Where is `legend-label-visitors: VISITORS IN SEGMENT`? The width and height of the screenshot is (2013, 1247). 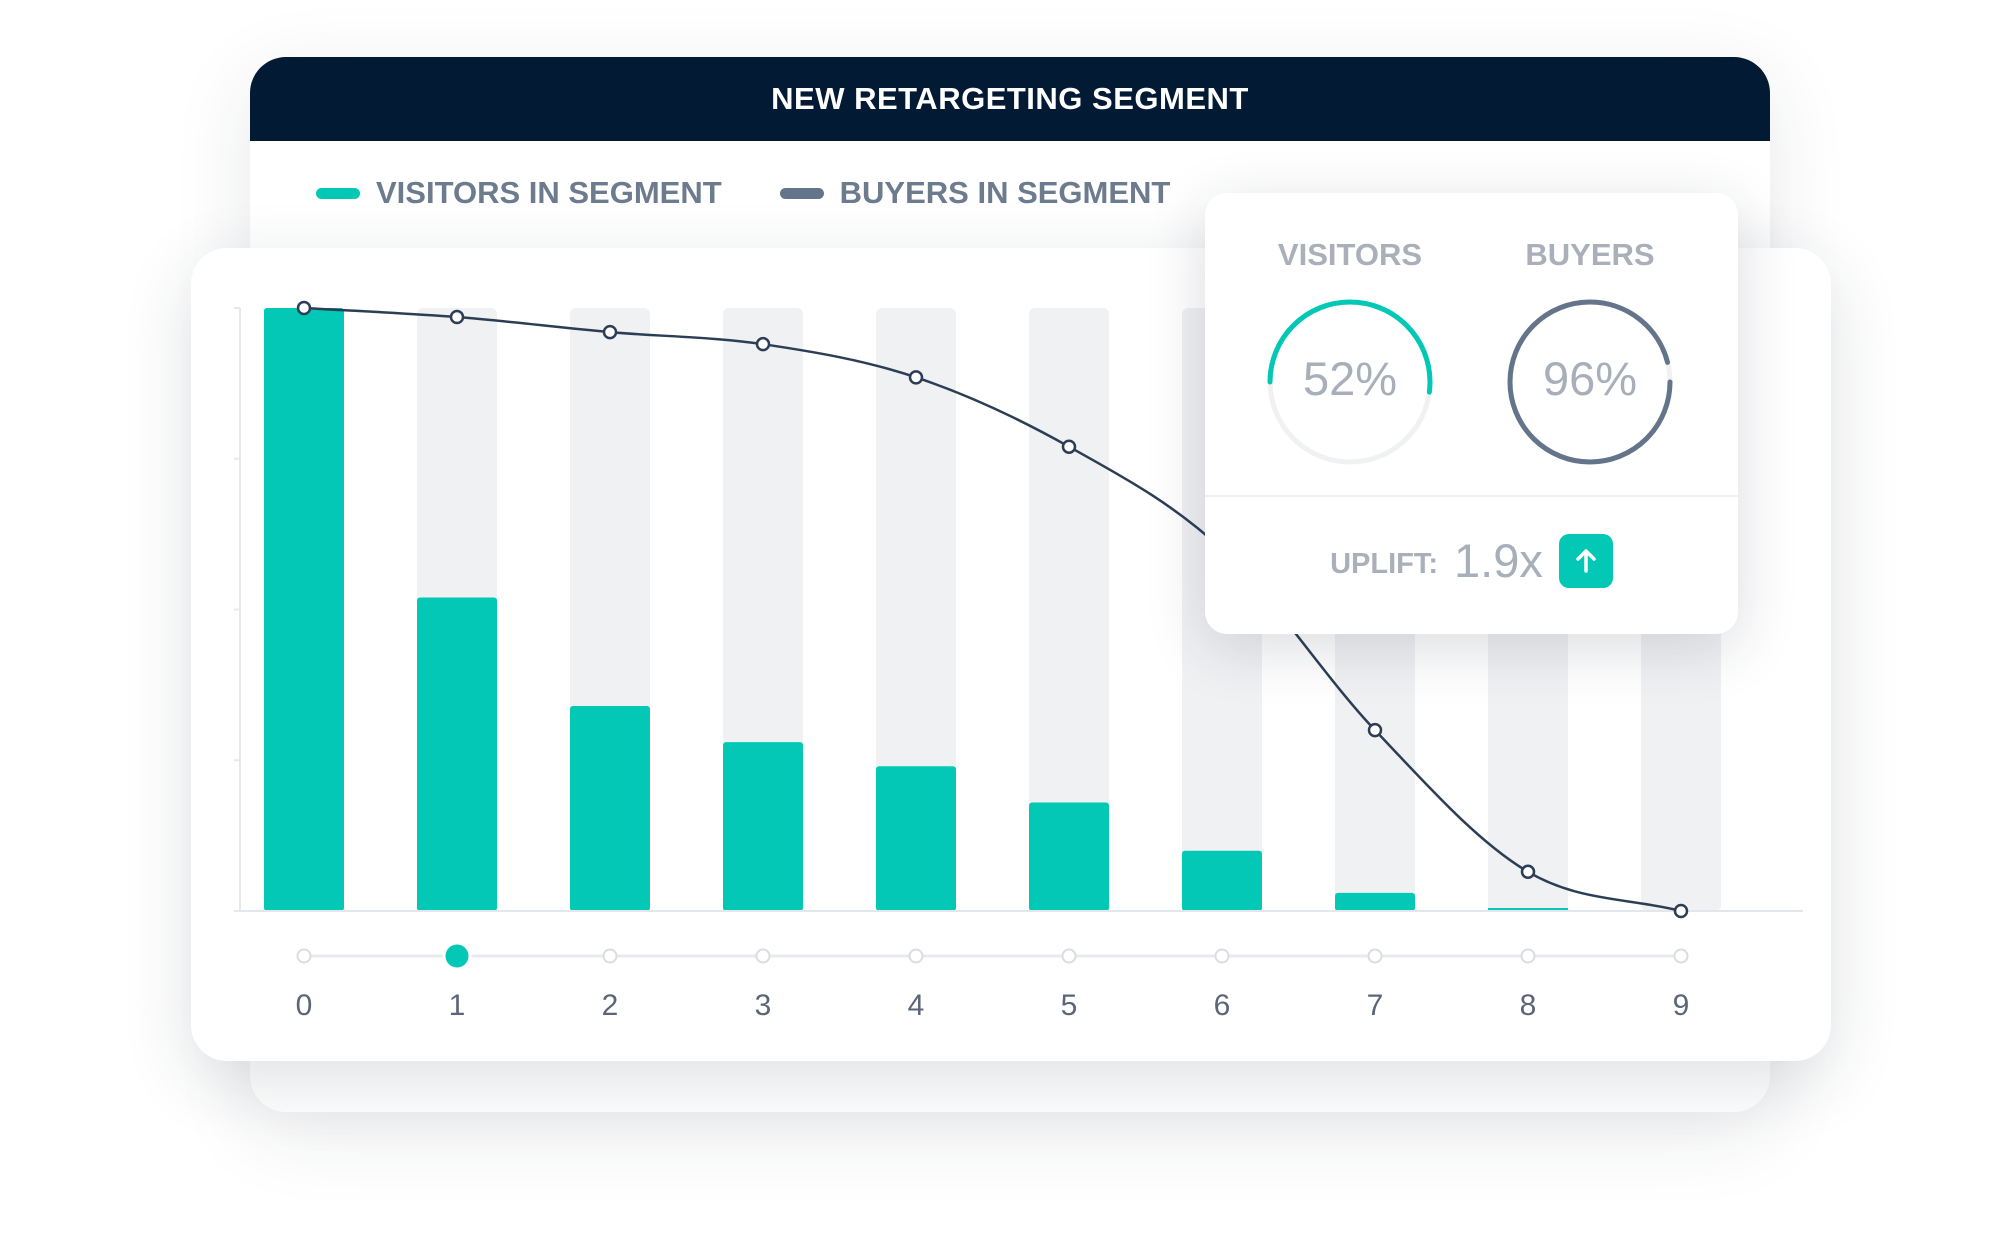 legend-label-visitors: VISITORS IN SEGMENT is located at coordinates (549, 192).